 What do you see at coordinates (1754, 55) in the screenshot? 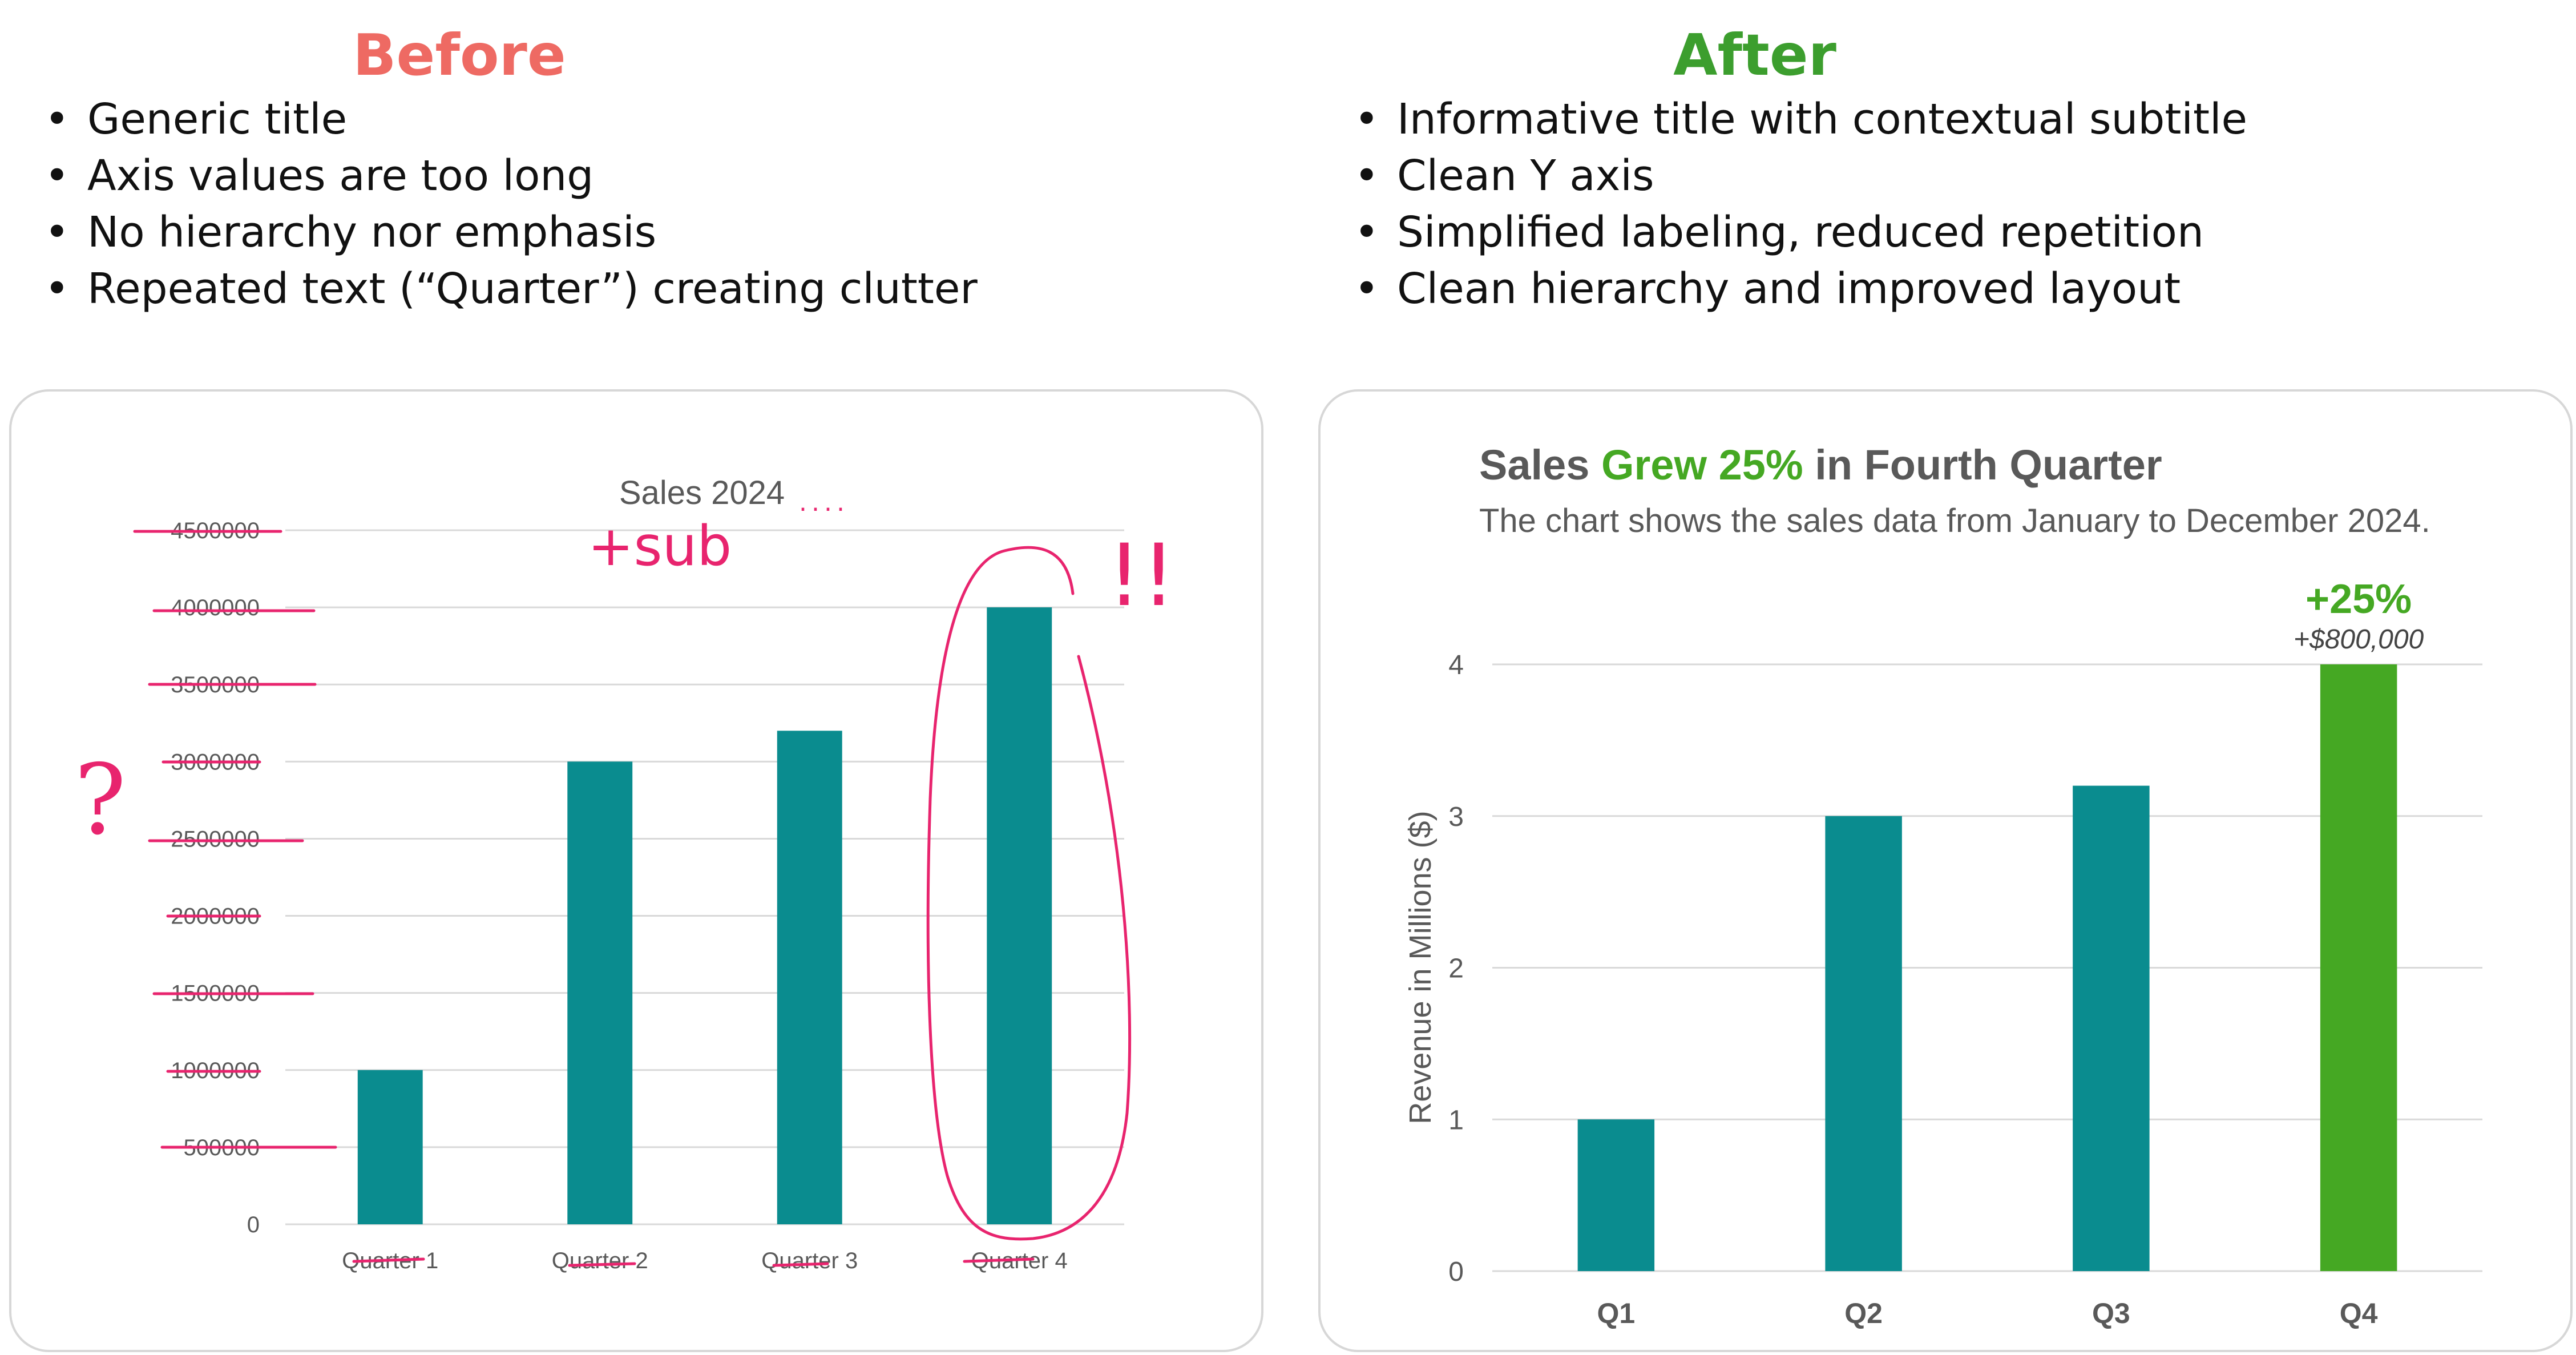
I see `after-heading: After` at bounding box center [1754, 55].